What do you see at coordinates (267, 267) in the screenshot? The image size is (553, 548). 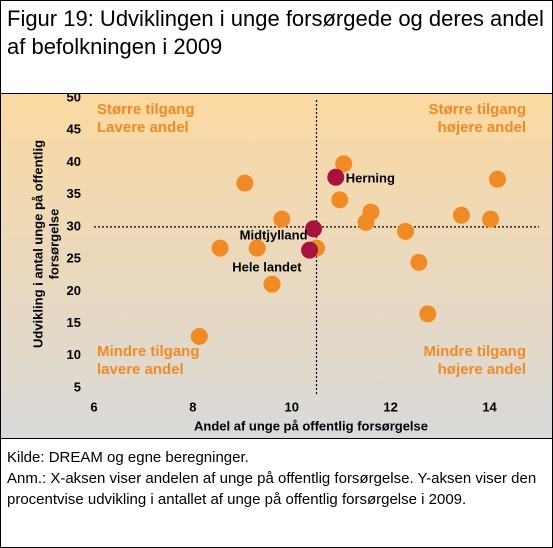 I see `point-label: Hele landet` at bounding box center [267, 267].